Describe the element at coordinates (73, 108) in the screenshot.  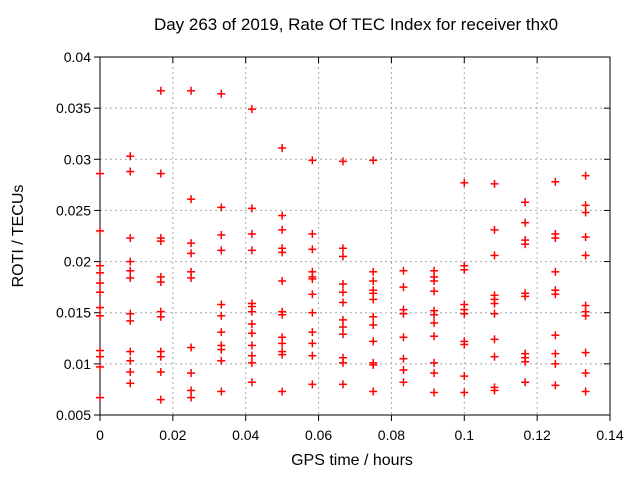
I see `y-tick-label: 0.035` at that location.